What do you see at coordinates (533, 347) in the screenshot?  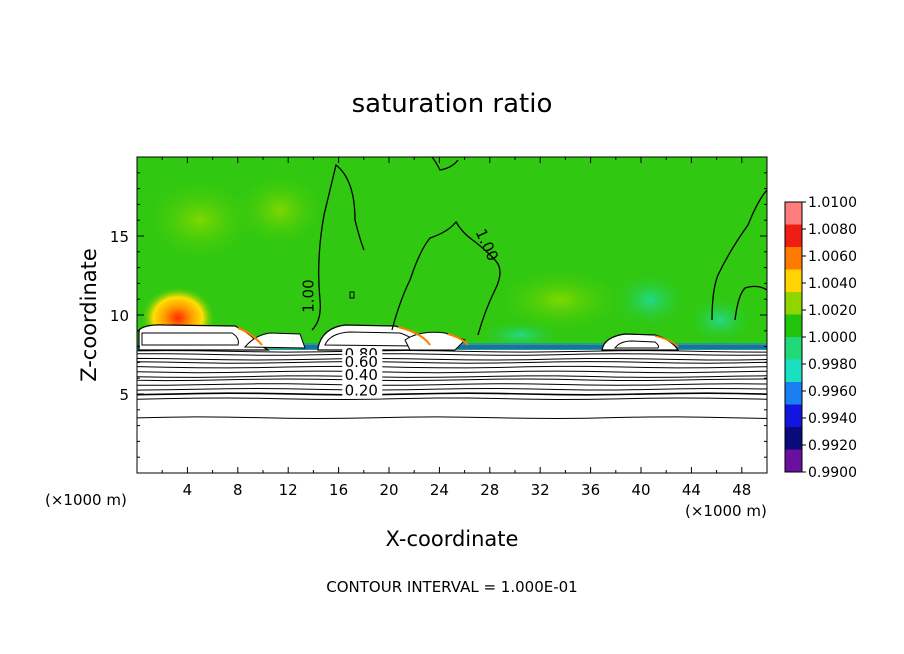 I see `dry-band` at bounding box center [533, 347].